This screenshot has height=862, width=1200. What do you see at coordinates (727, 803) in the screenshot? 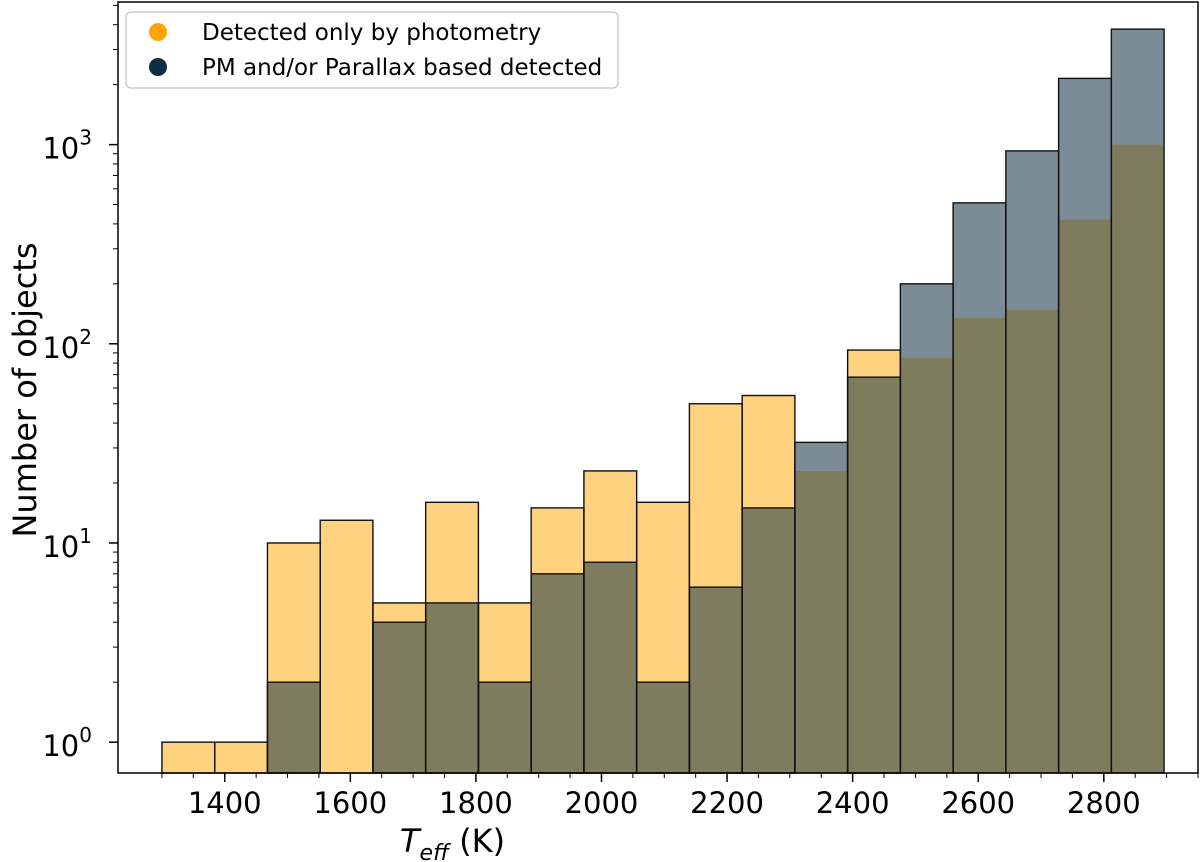
I see `x-tick-label: 2200` at bounding box center [727, 803].